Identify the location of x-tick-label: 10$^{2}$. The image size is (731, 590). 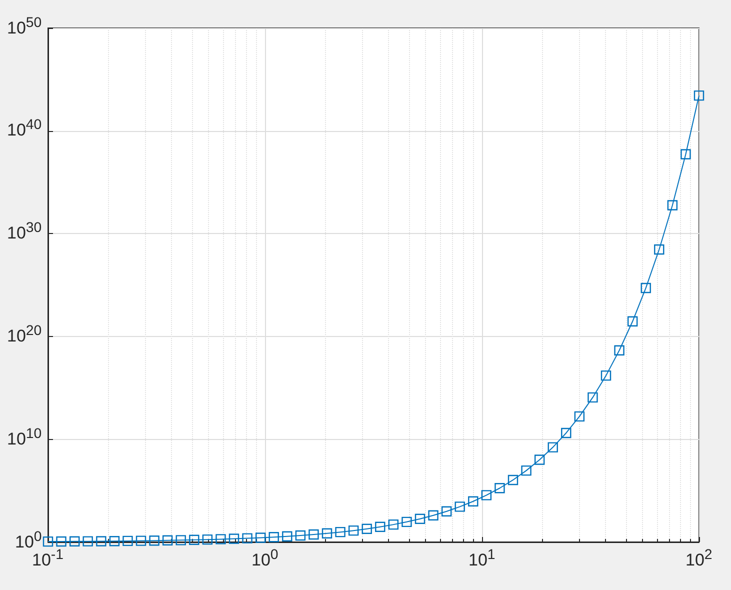
(699, 558).